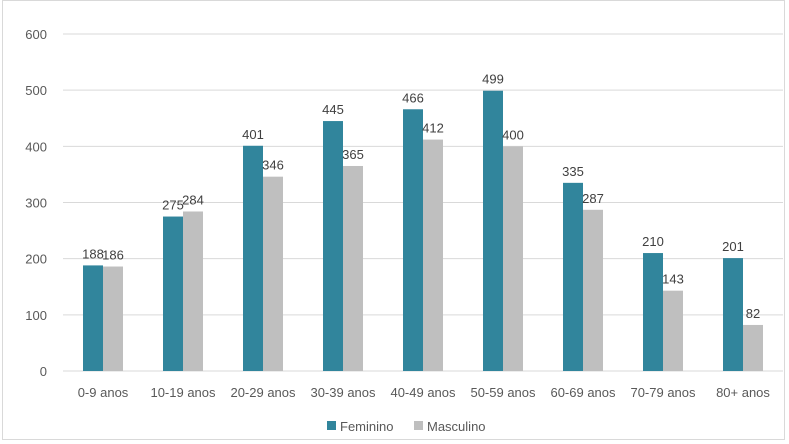 The image size is (789, 444). Describe the element at coordinates (513, 134) in the screenshot. I see `data-label: 400` at that location.